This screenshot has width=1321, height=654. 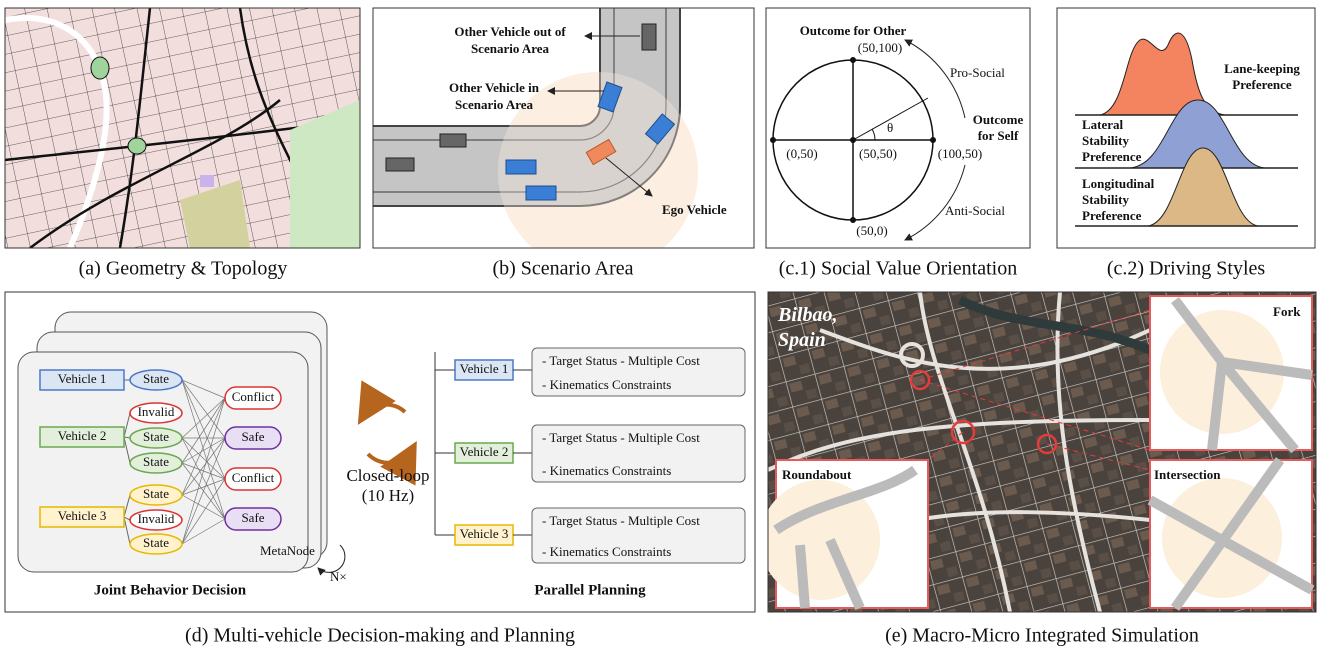 What do you see at coordinates (878, 153) in the screenshot?
I see `pt-center: (50,50)` at bounding box center [878, 153].